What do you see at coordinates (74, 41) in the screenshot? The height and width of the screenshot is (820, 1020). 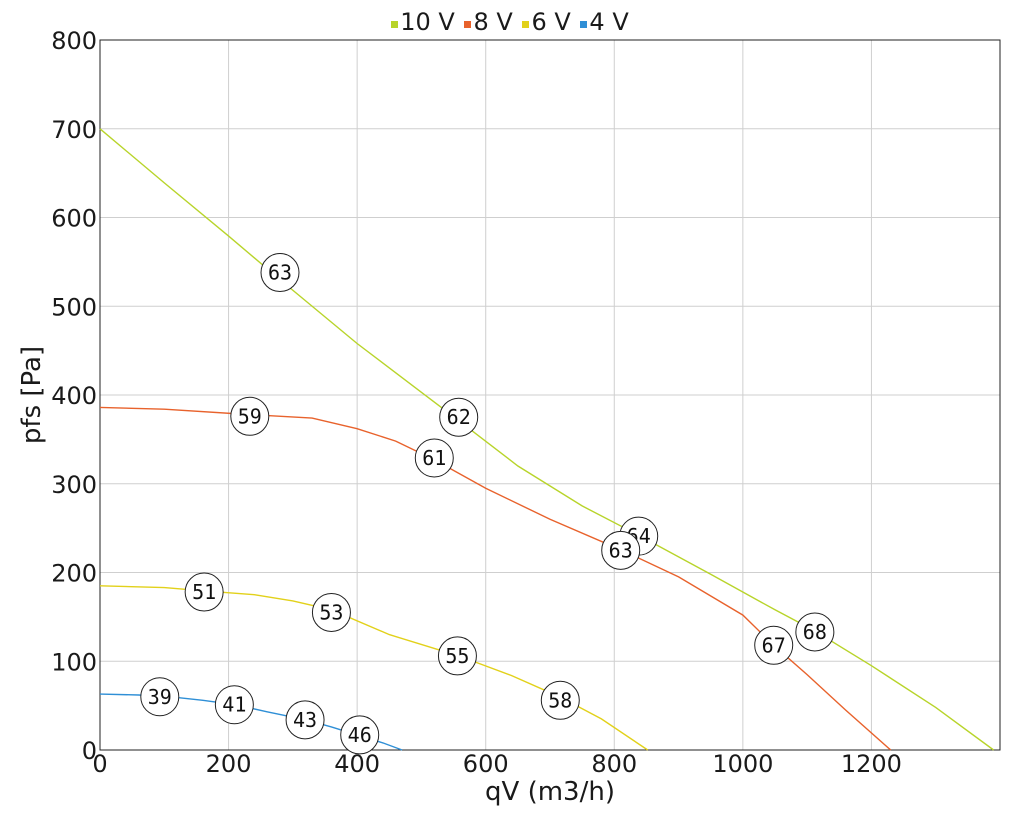 I see `y-tick-label: 800` at bounding box center [74, 41].